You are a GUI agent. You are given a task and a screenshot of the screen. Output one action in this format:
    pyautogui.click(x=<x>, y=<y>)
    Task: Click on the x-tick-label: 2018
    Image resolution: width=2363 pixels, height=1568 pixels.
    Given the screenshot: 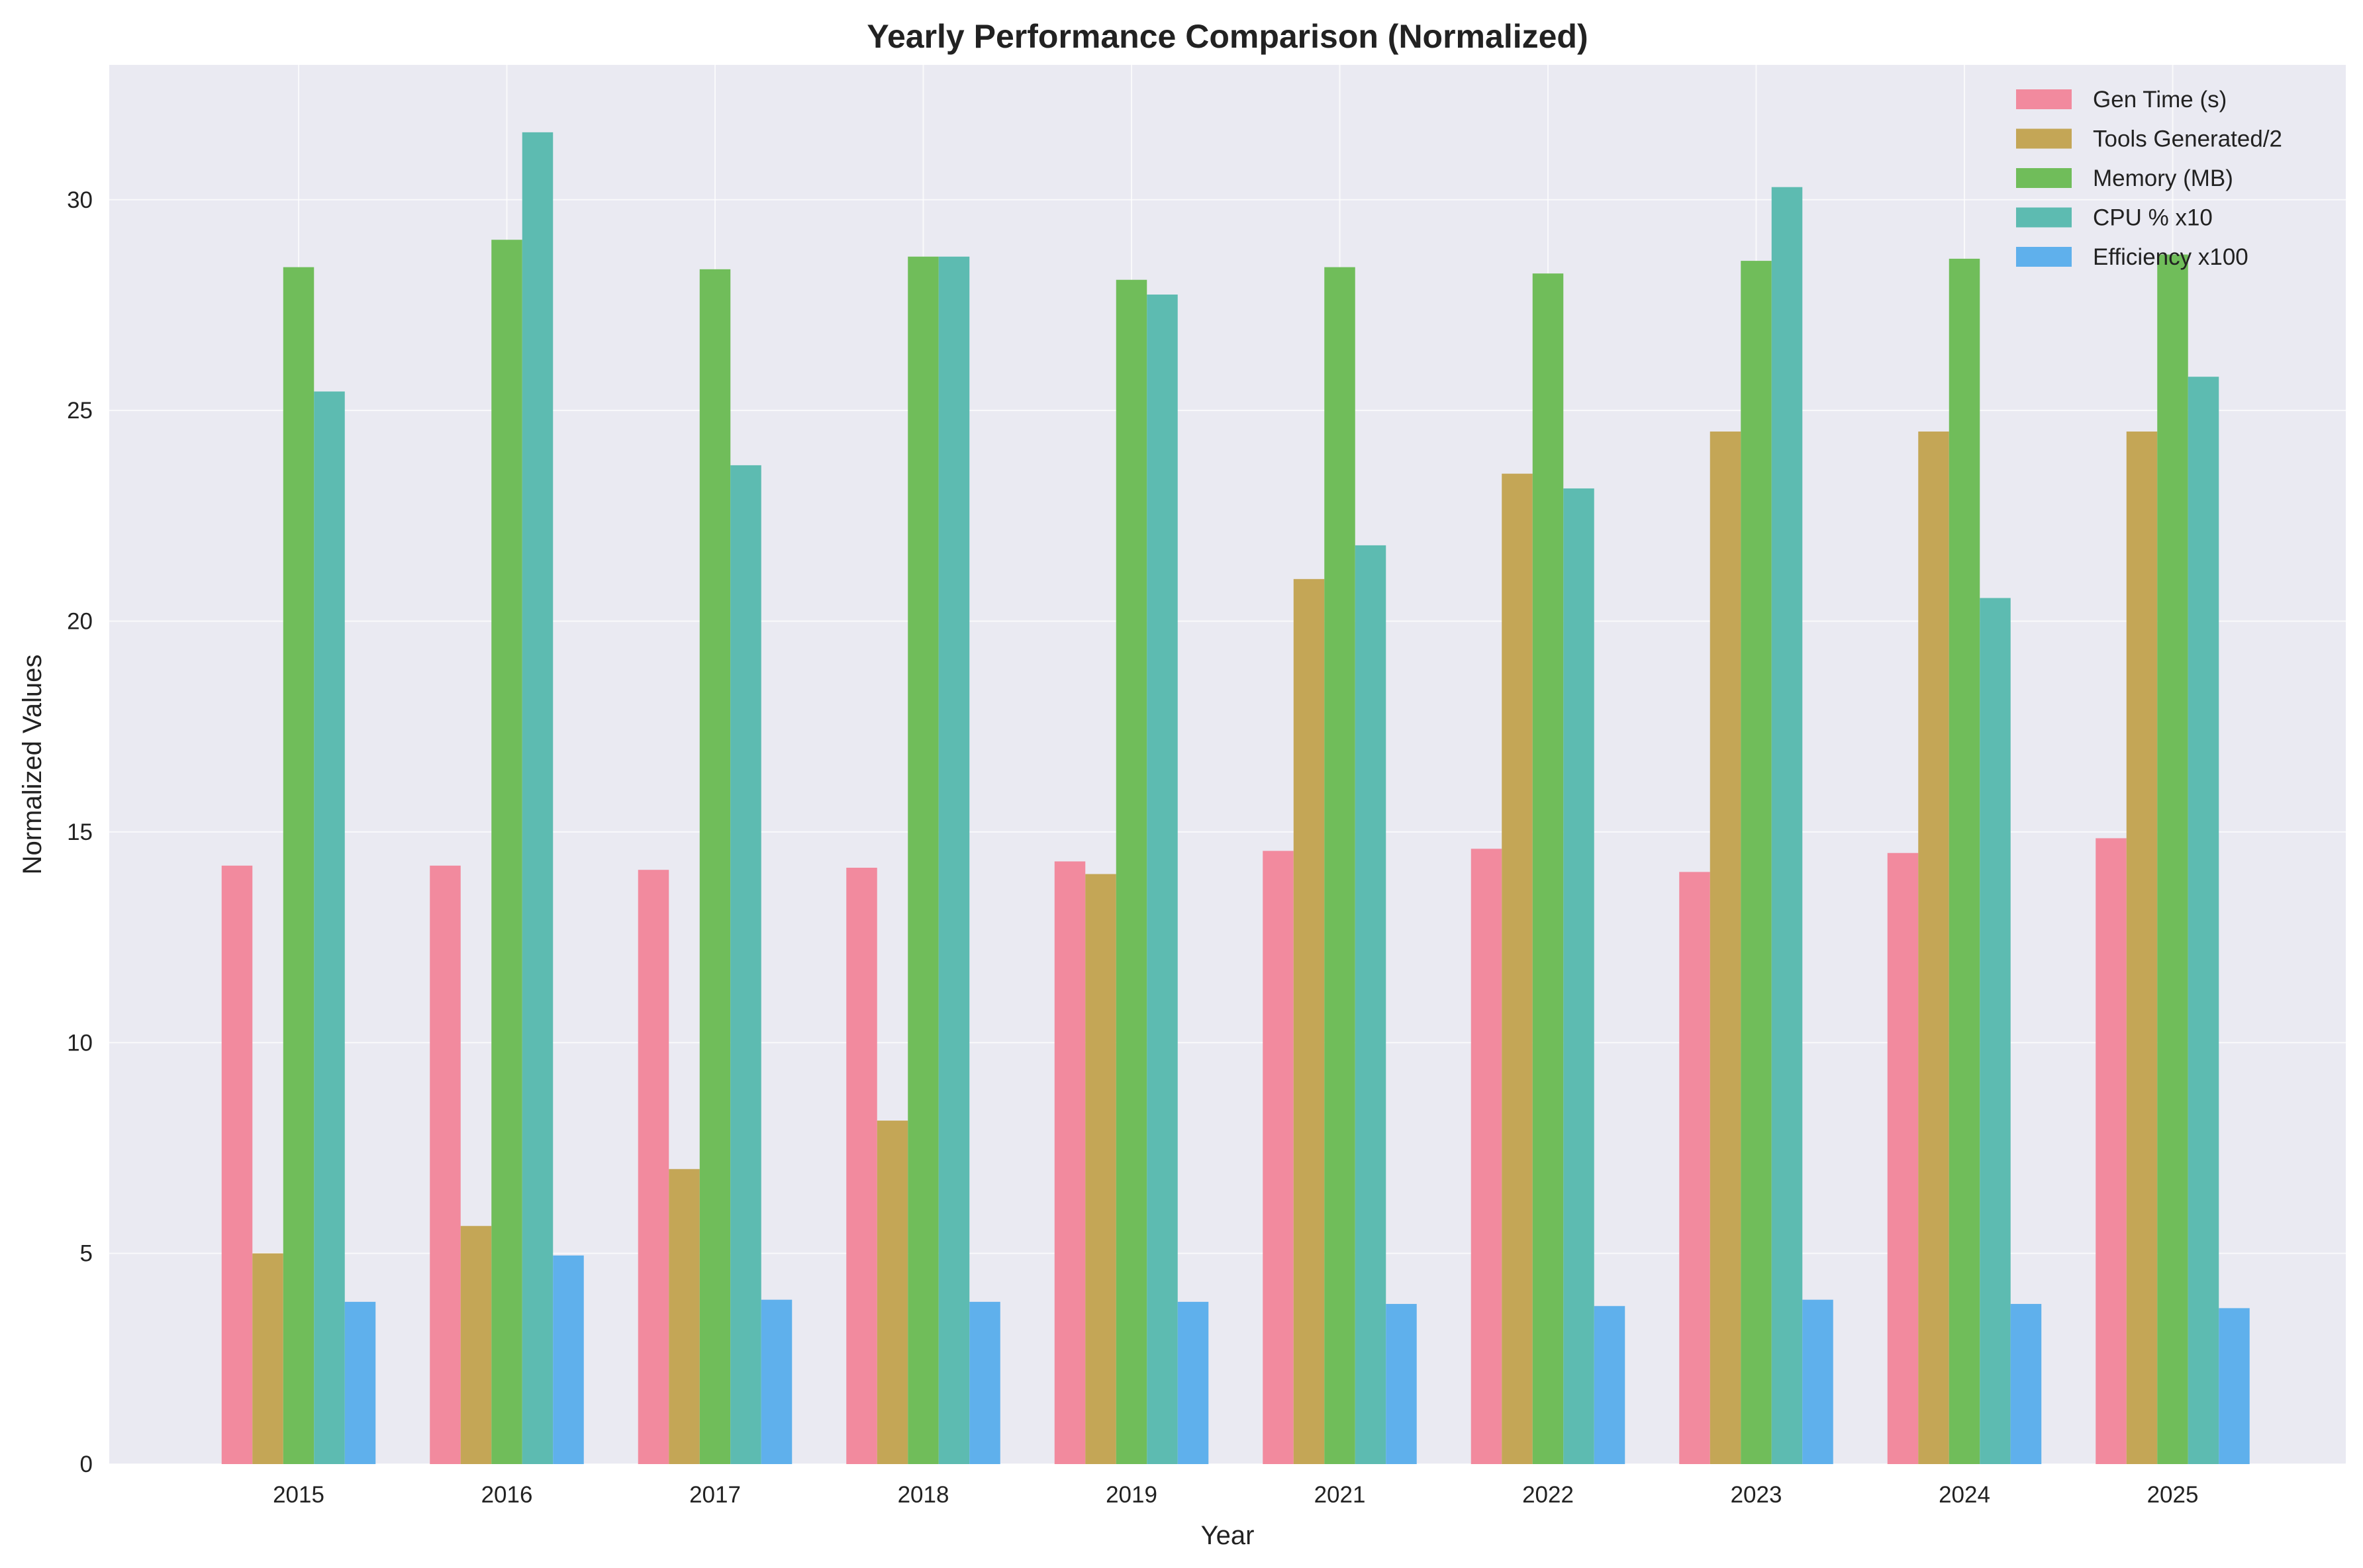 What is the action you would take?
    pyautogui.click(x=923, y=1495)
    